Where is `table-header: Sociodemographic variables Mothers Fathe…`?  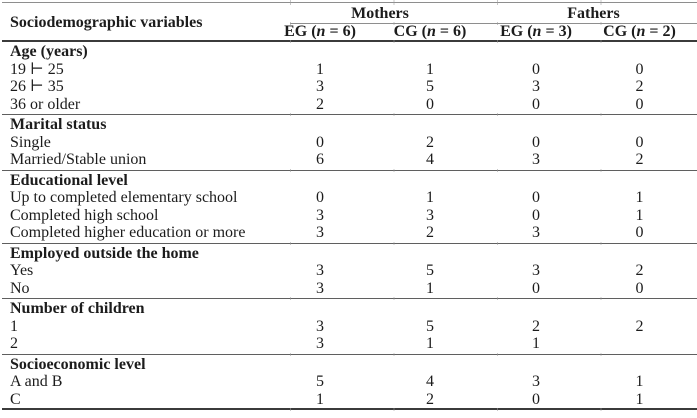 table-header: Sociodemographic variables Mothers Fathe… is located at coordinates (349, 22).